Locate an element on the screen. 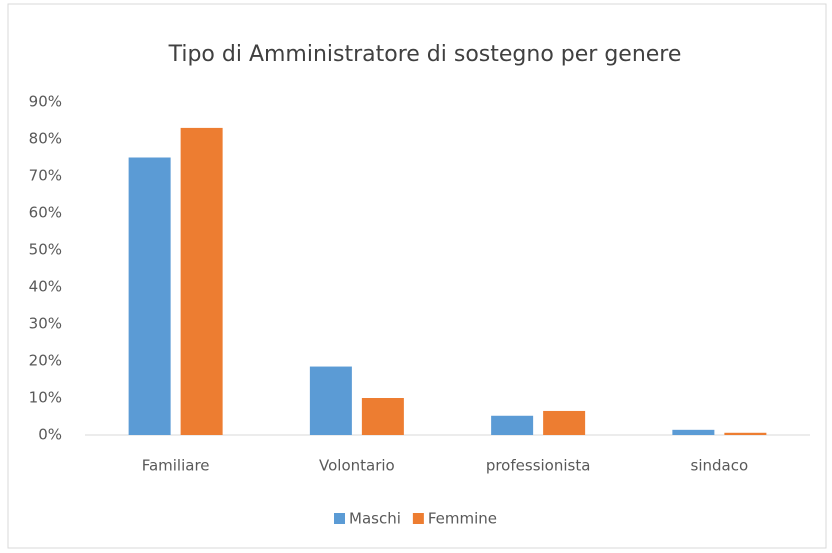  y-tick-label: 90% is located at coordinates (45, 102).